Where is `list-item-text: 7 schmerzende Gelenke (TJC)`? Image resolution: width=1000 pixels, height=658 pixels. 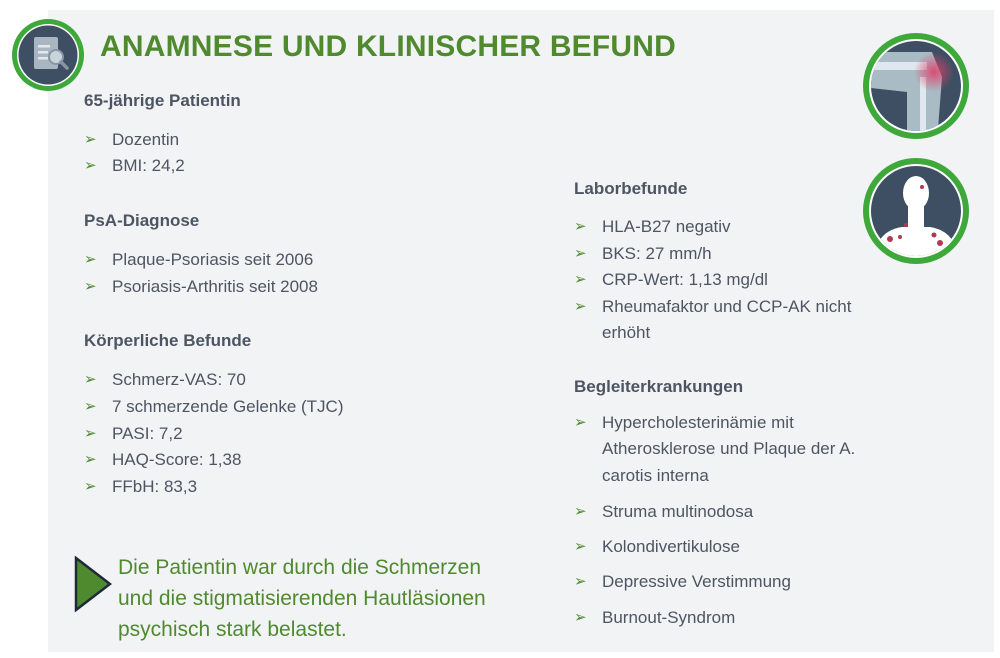 list-item-text: 7 schmerzende Gelenke (TJC) is located at coordinates (228, 406).